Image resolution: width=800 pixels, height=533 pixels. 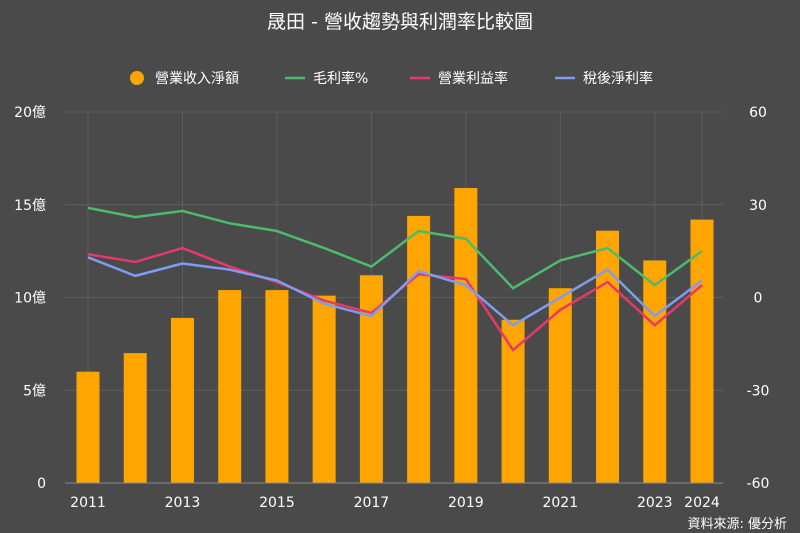 I want to click on x-tick-label: 2024, so click(x=702, y=503).